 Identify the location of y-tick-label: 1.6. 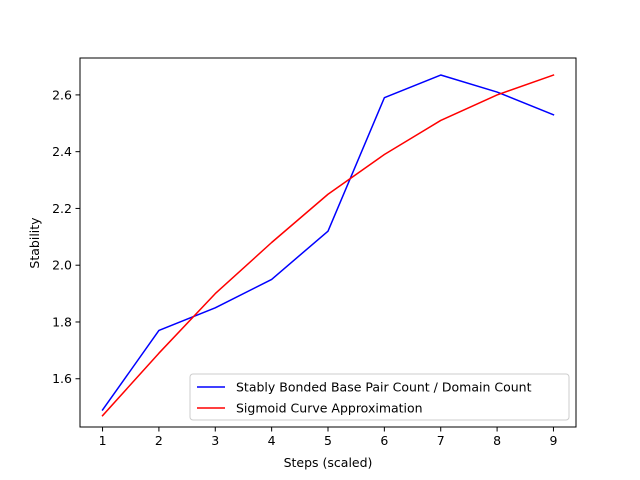
(62, 378).